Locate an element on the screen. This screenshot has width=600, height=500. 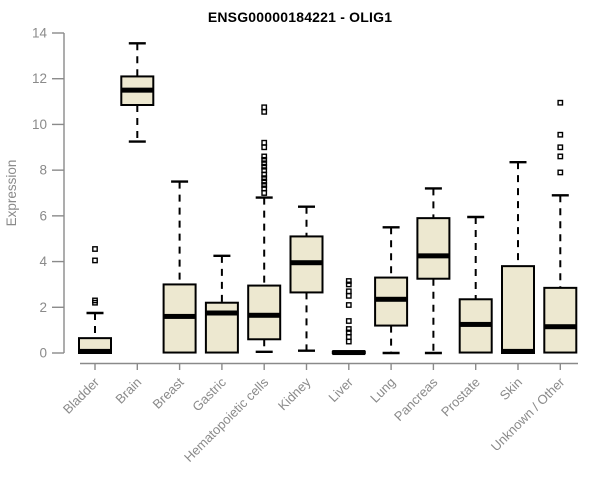
x-tick-label-lung: Lung is located at coordinates (382, 390).